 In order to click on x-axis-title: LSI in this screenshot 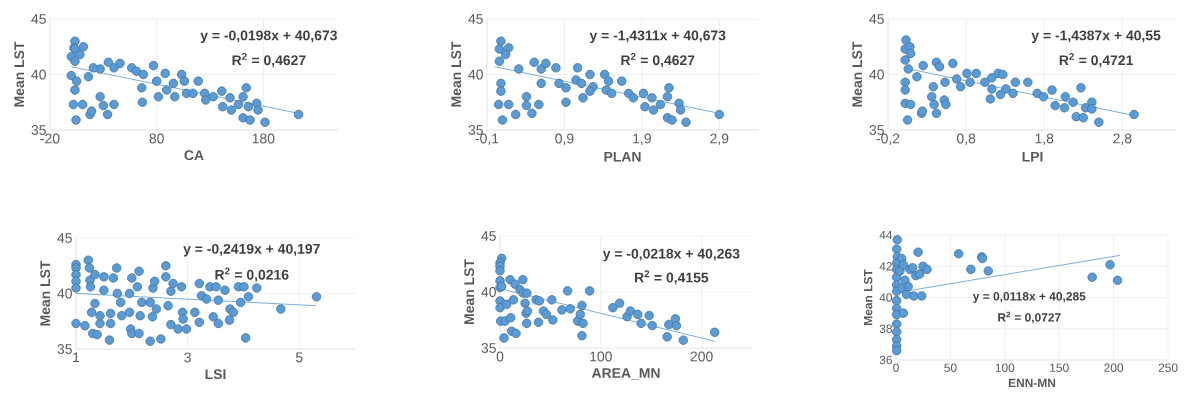, I will do `click(215, 374)`.